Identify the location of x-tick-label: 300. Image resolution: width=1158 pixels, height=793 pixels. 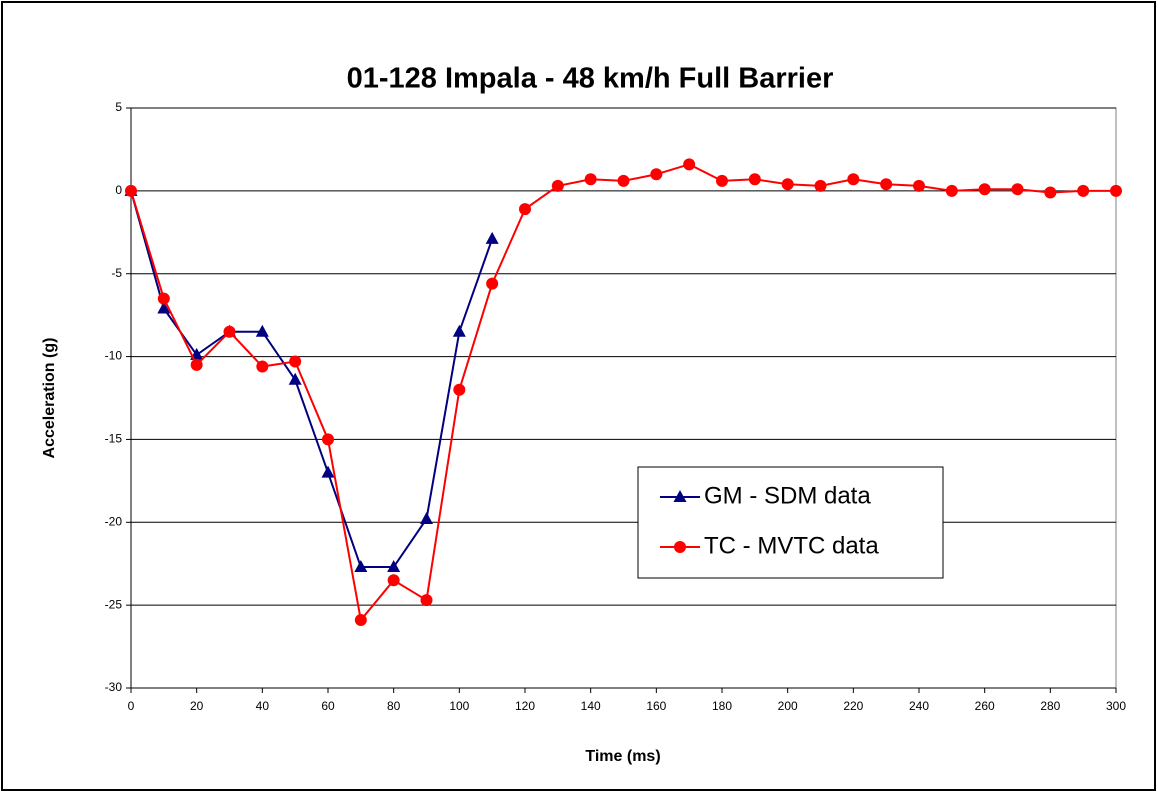
(1116, 706).